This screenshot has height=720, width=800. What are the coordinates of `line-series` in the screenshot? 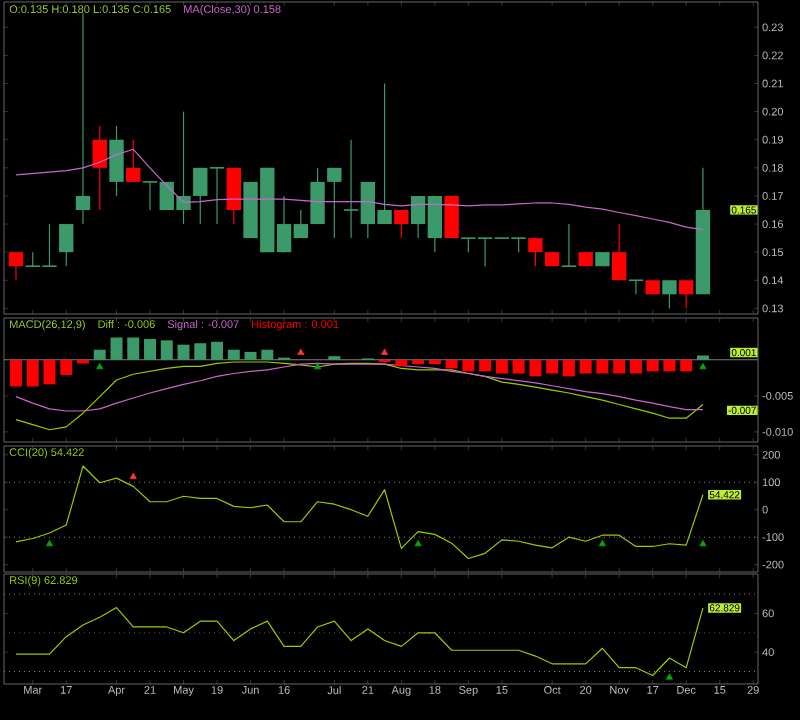 It's located at (359, 512).